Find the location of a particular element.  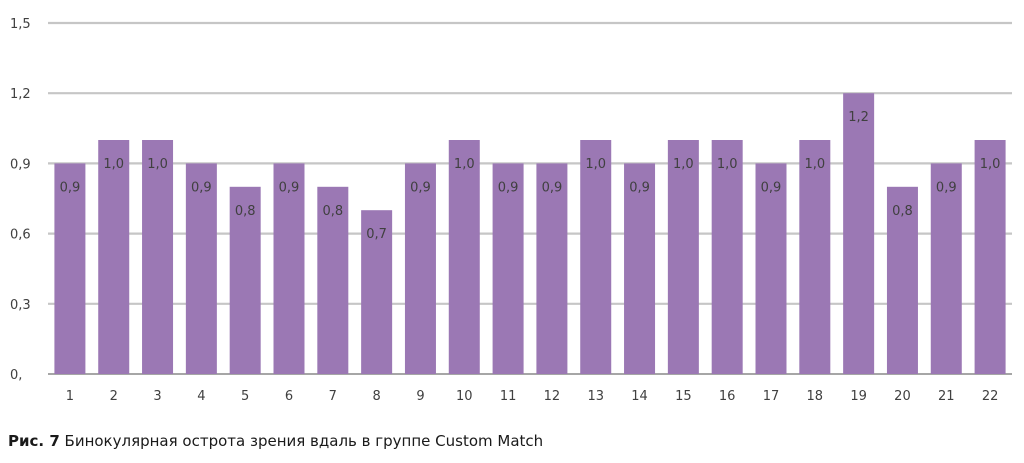

x-tick-label: 8 is located at coordinates (376, 396).